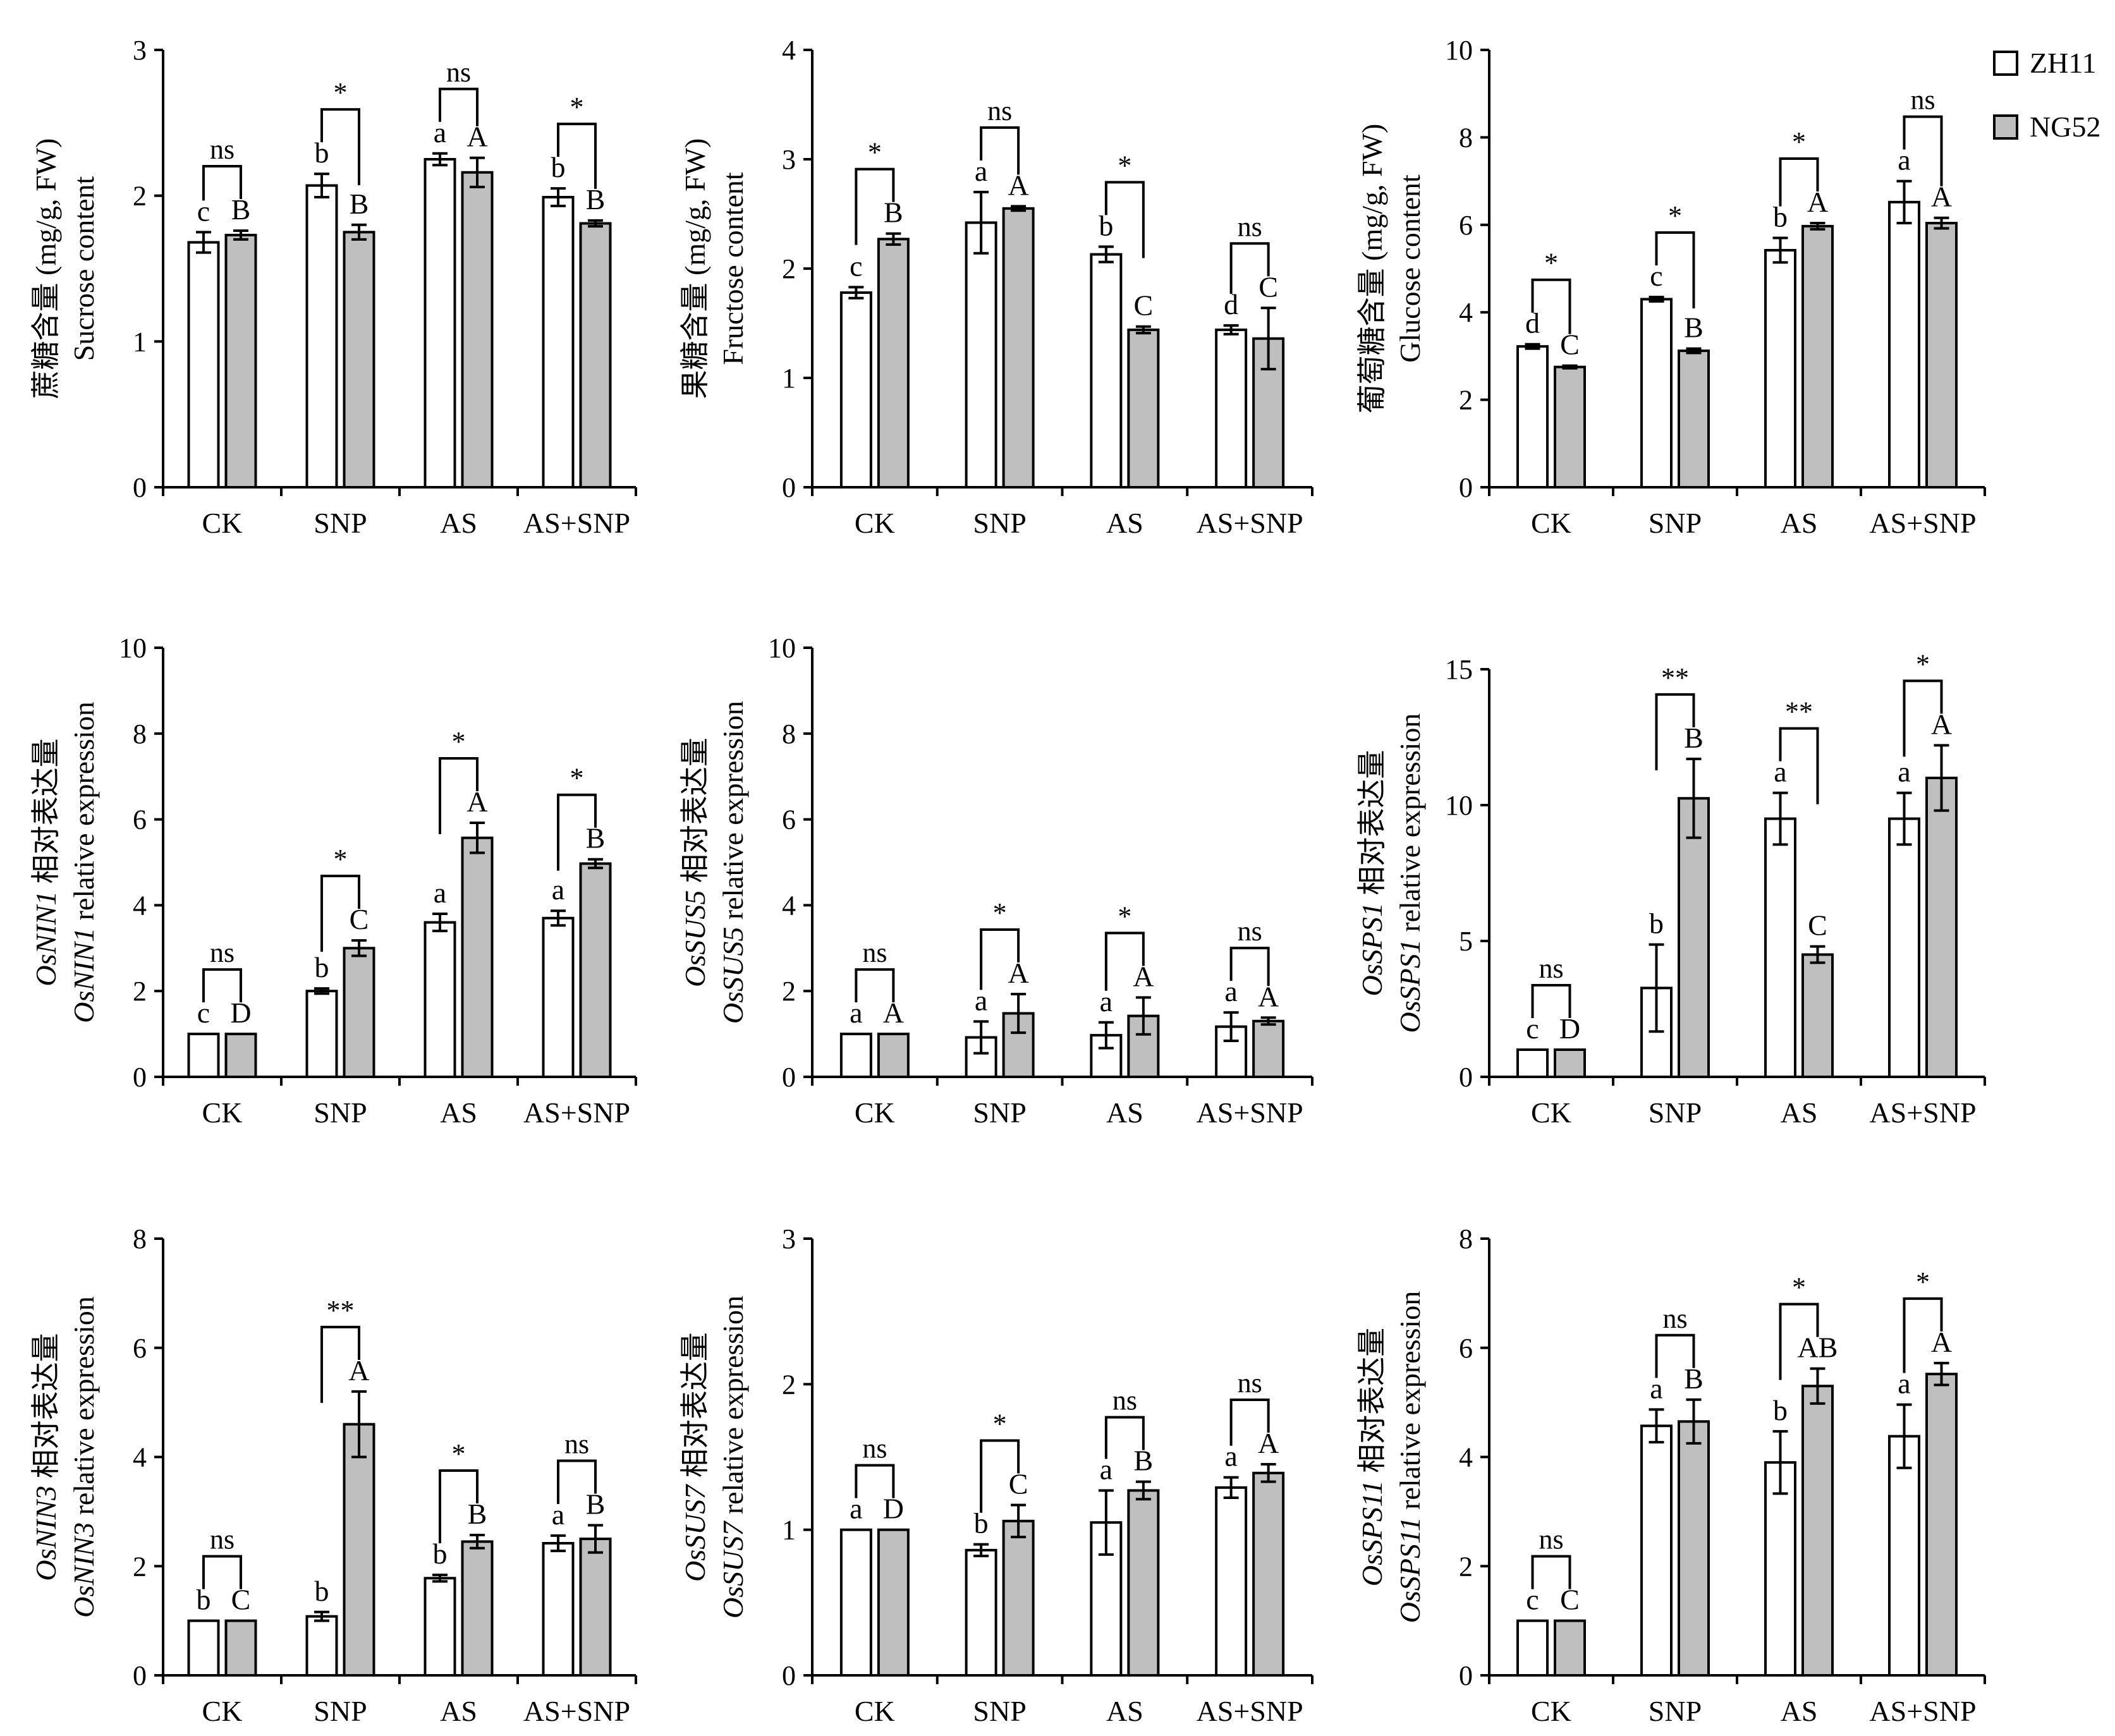  What do you see at coordinates (1250, 523) in the screenshot?
I see `x-category-label: AS+SNP` at bounding box center [1250, 523].